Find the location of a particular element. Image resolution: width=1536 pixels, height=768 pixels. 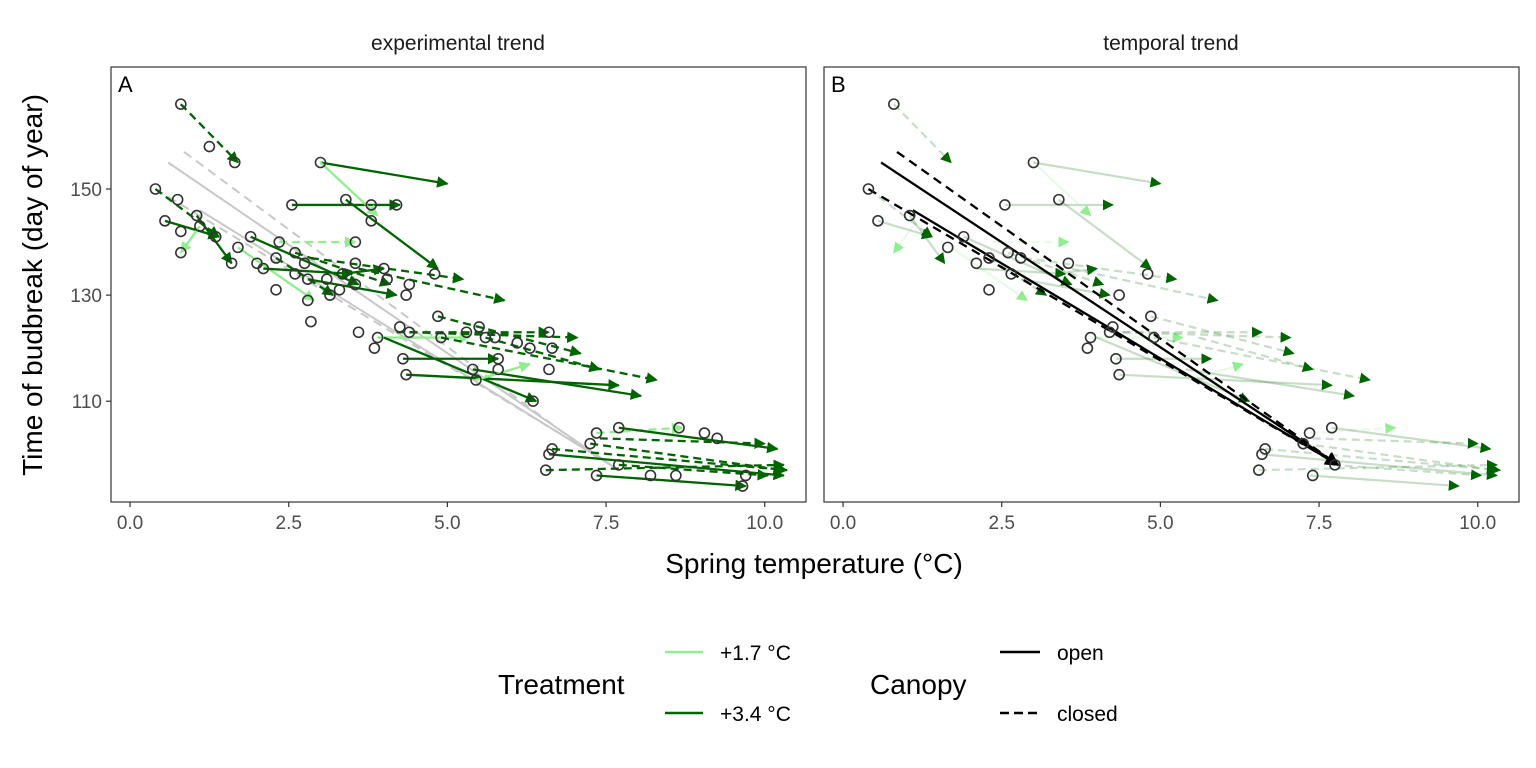

legend-label-plus-3-4: +3.4 °C is located at coordinates (755, 714).